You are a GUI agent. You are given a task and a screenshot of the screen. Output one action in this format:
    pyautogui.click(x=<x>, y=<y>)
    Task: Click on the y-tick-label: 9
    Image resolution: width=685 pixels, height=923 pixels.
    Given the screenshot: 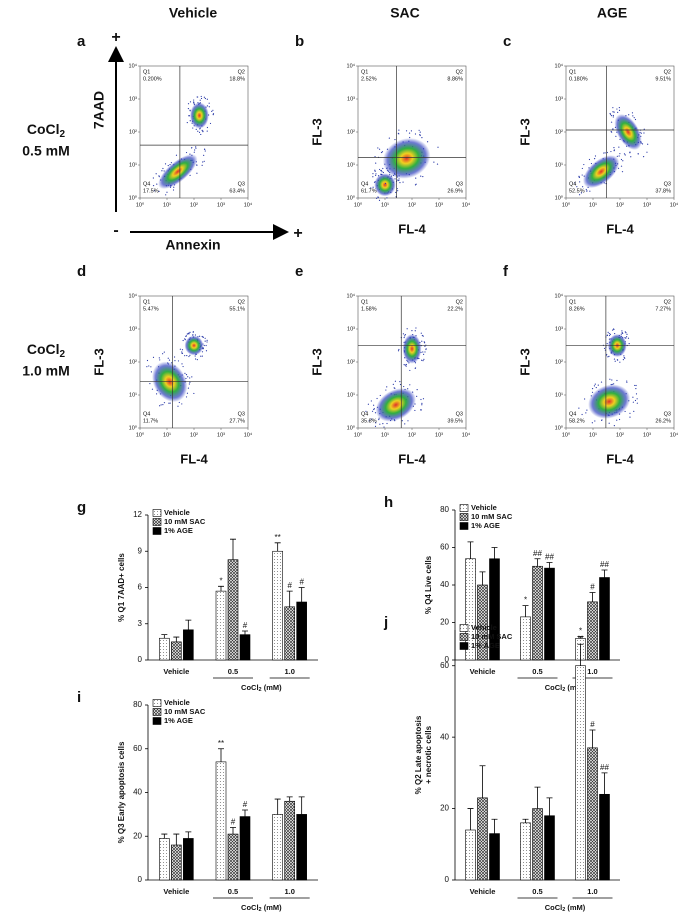 What is the action you would take?
    pyautogui.click(x=140, y=550)
    